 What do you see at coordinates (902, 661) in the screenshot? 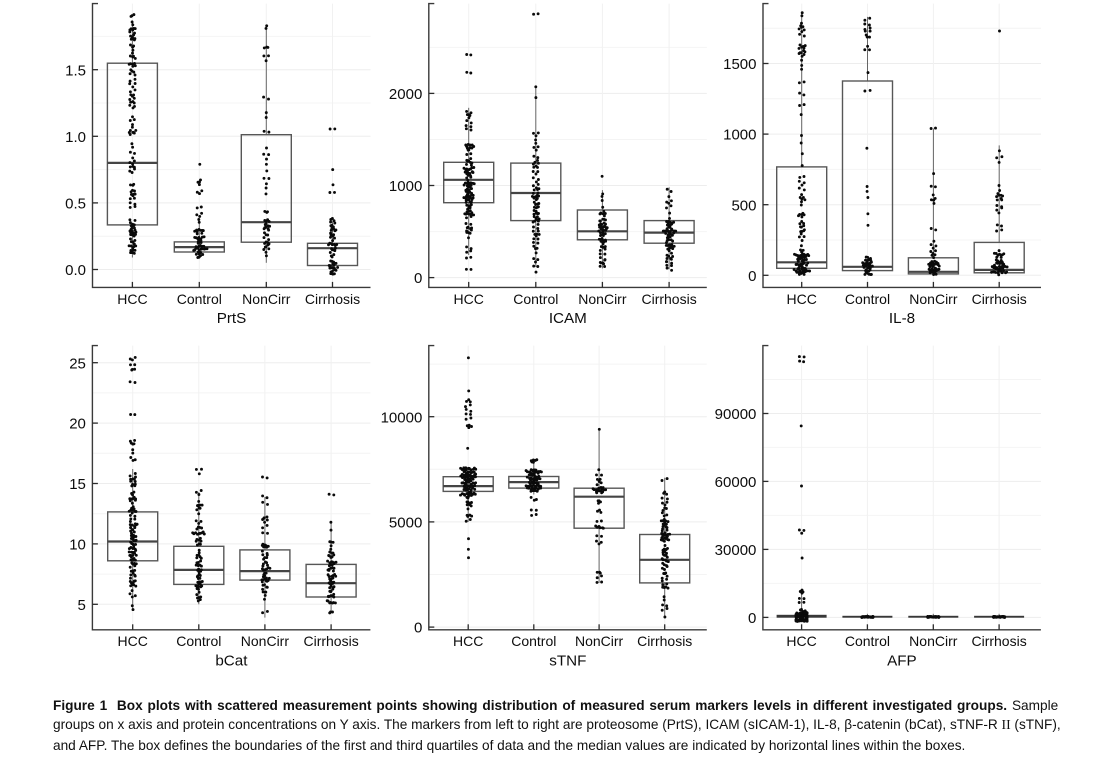
I see `svg-text: AFP` at bounding box center [902, 661].